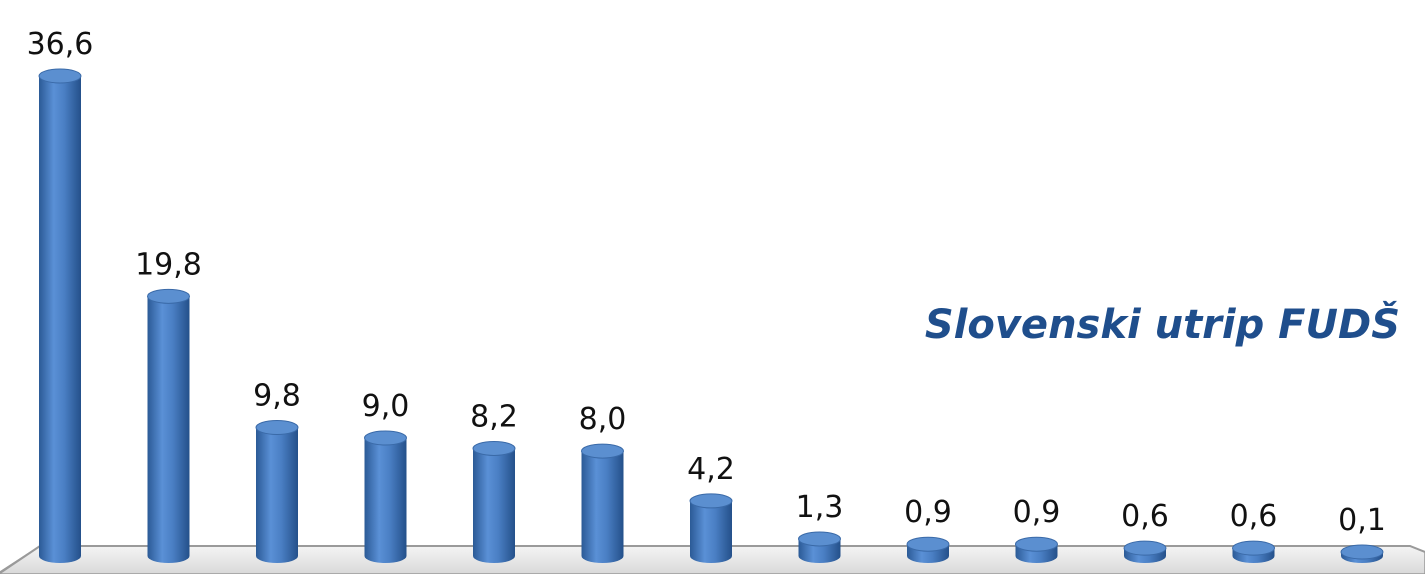 The image size is (1425, 574). Describe the element at coordinates (603, 419) in the screenshot. I see `data-label: 8,0` at that location.